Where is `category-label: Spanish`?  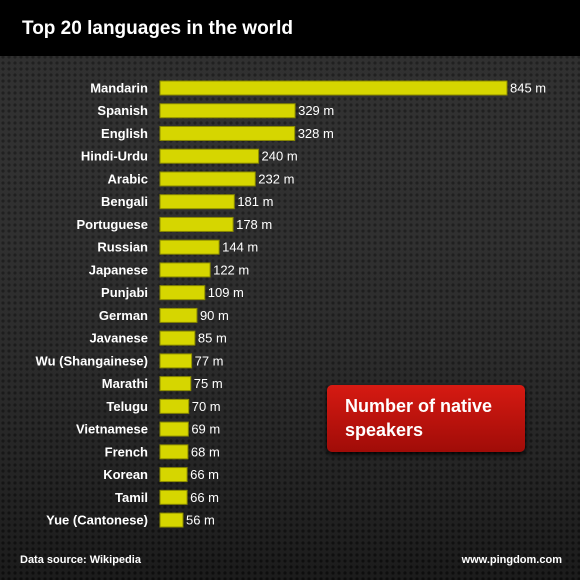 category-label: Spanish is located at coordinates (122, 110).